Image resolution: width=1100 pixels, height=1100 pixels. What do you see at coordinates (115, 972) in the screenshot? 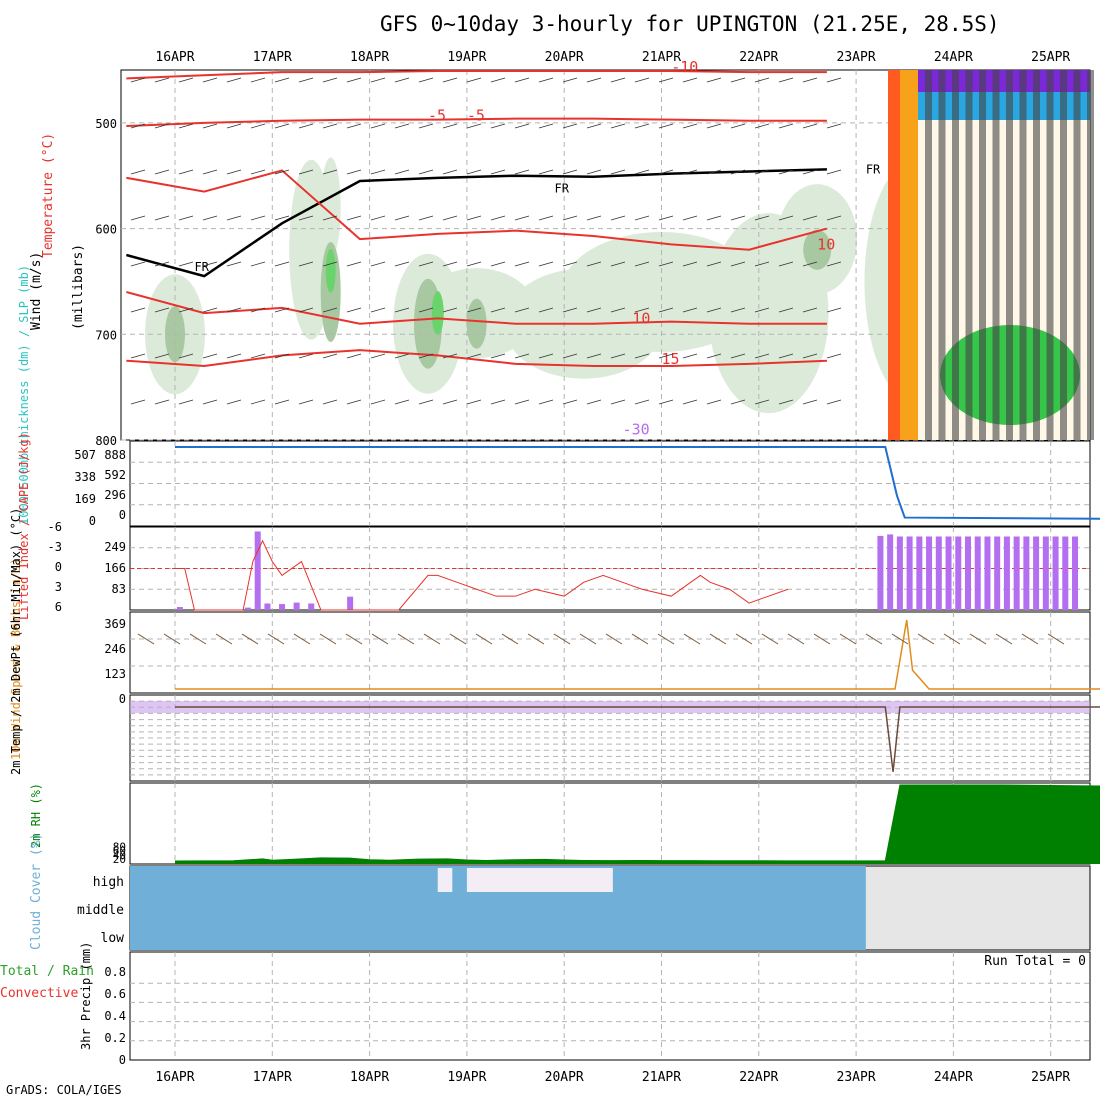
I see `precip-tick: 0.8` at bounding box center [115, 972].